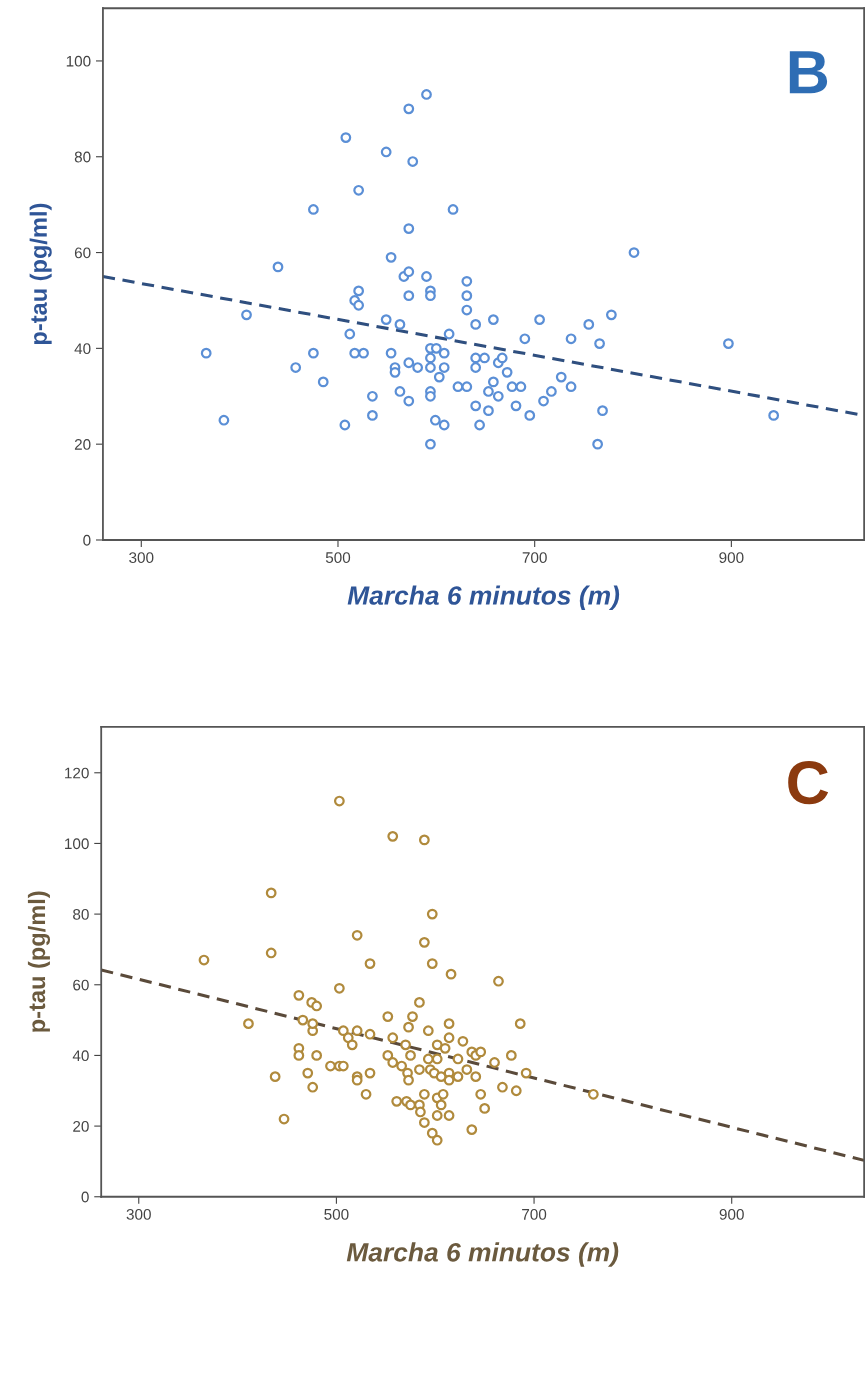 The width and height of the screenshot is (865, 1374). Describe the element at coordinates (808, 783) in the screenshot. I see `annotation: C` at that location.